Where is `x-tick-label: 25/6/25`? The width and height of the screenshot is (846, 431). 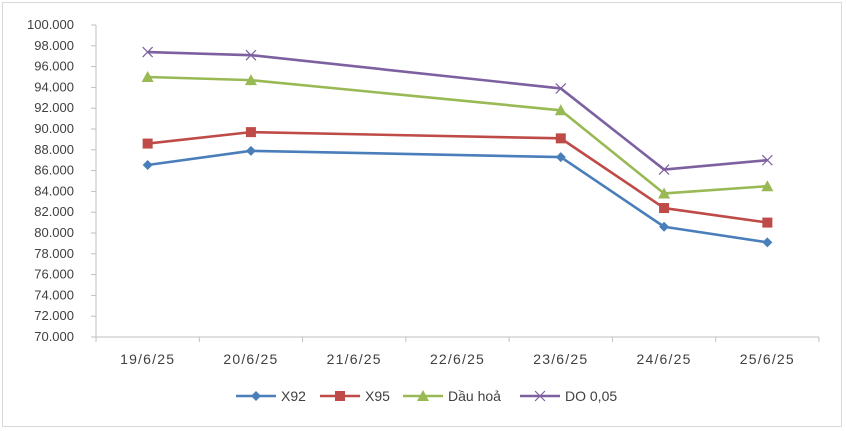 x-tick-label: 25/6/25 is located at coordinates (767, 359).